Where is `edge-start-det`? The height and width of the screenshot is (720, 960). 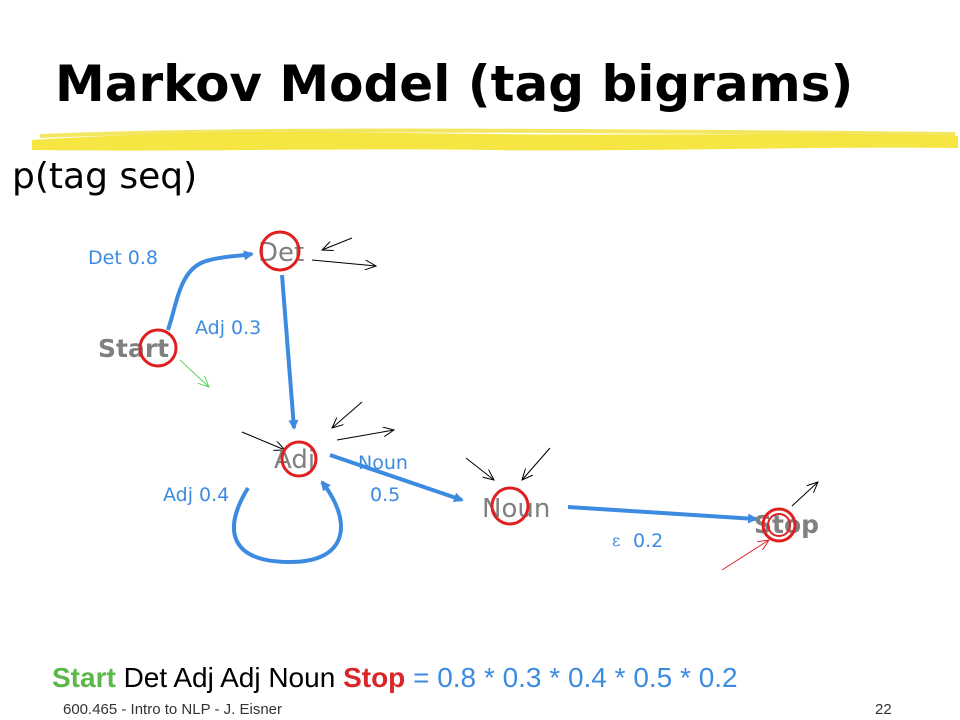 edge-start-det is located at coordinates (210, 290).